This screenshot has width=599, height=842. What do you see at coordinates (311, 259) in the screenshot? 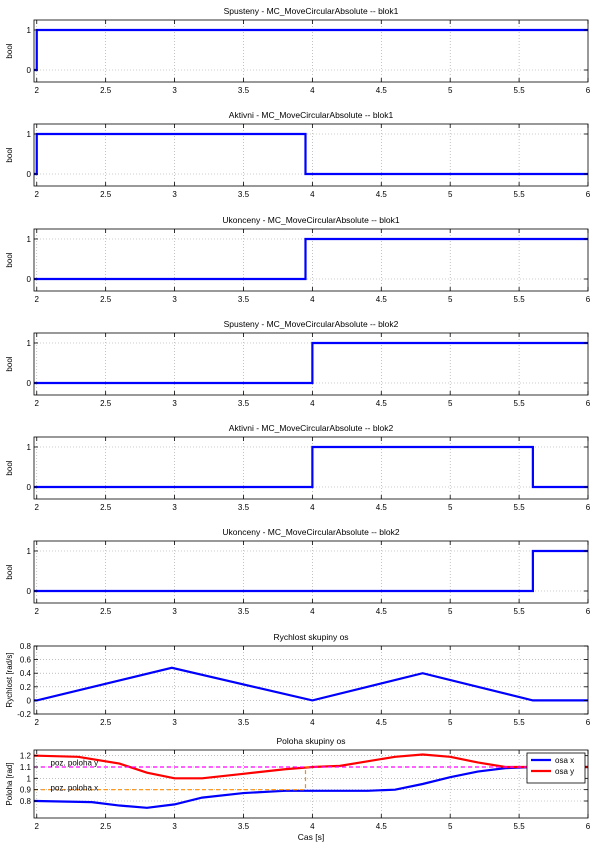
I see `series-line` at bounding box center [311, 259].